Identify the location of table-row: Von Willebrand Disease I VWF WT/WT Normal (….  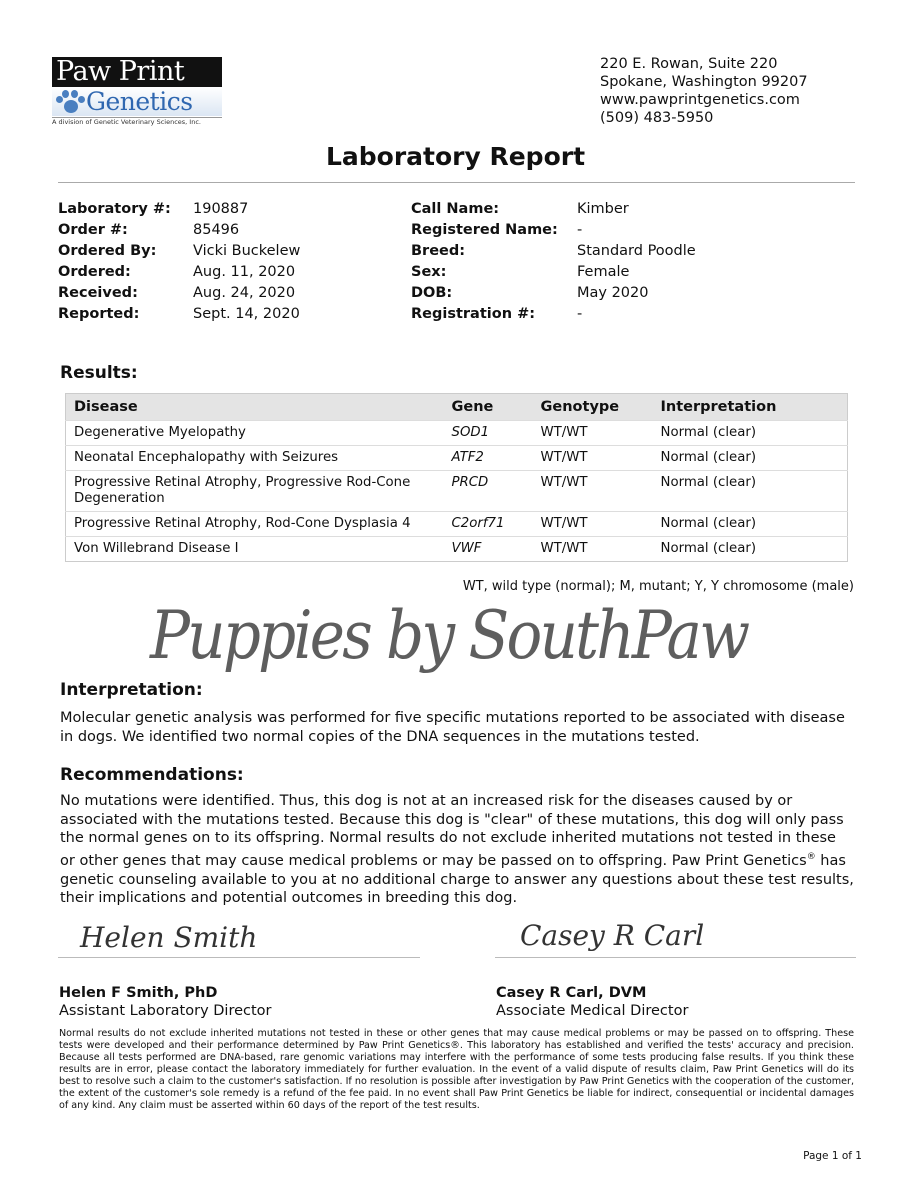
(456, 549).